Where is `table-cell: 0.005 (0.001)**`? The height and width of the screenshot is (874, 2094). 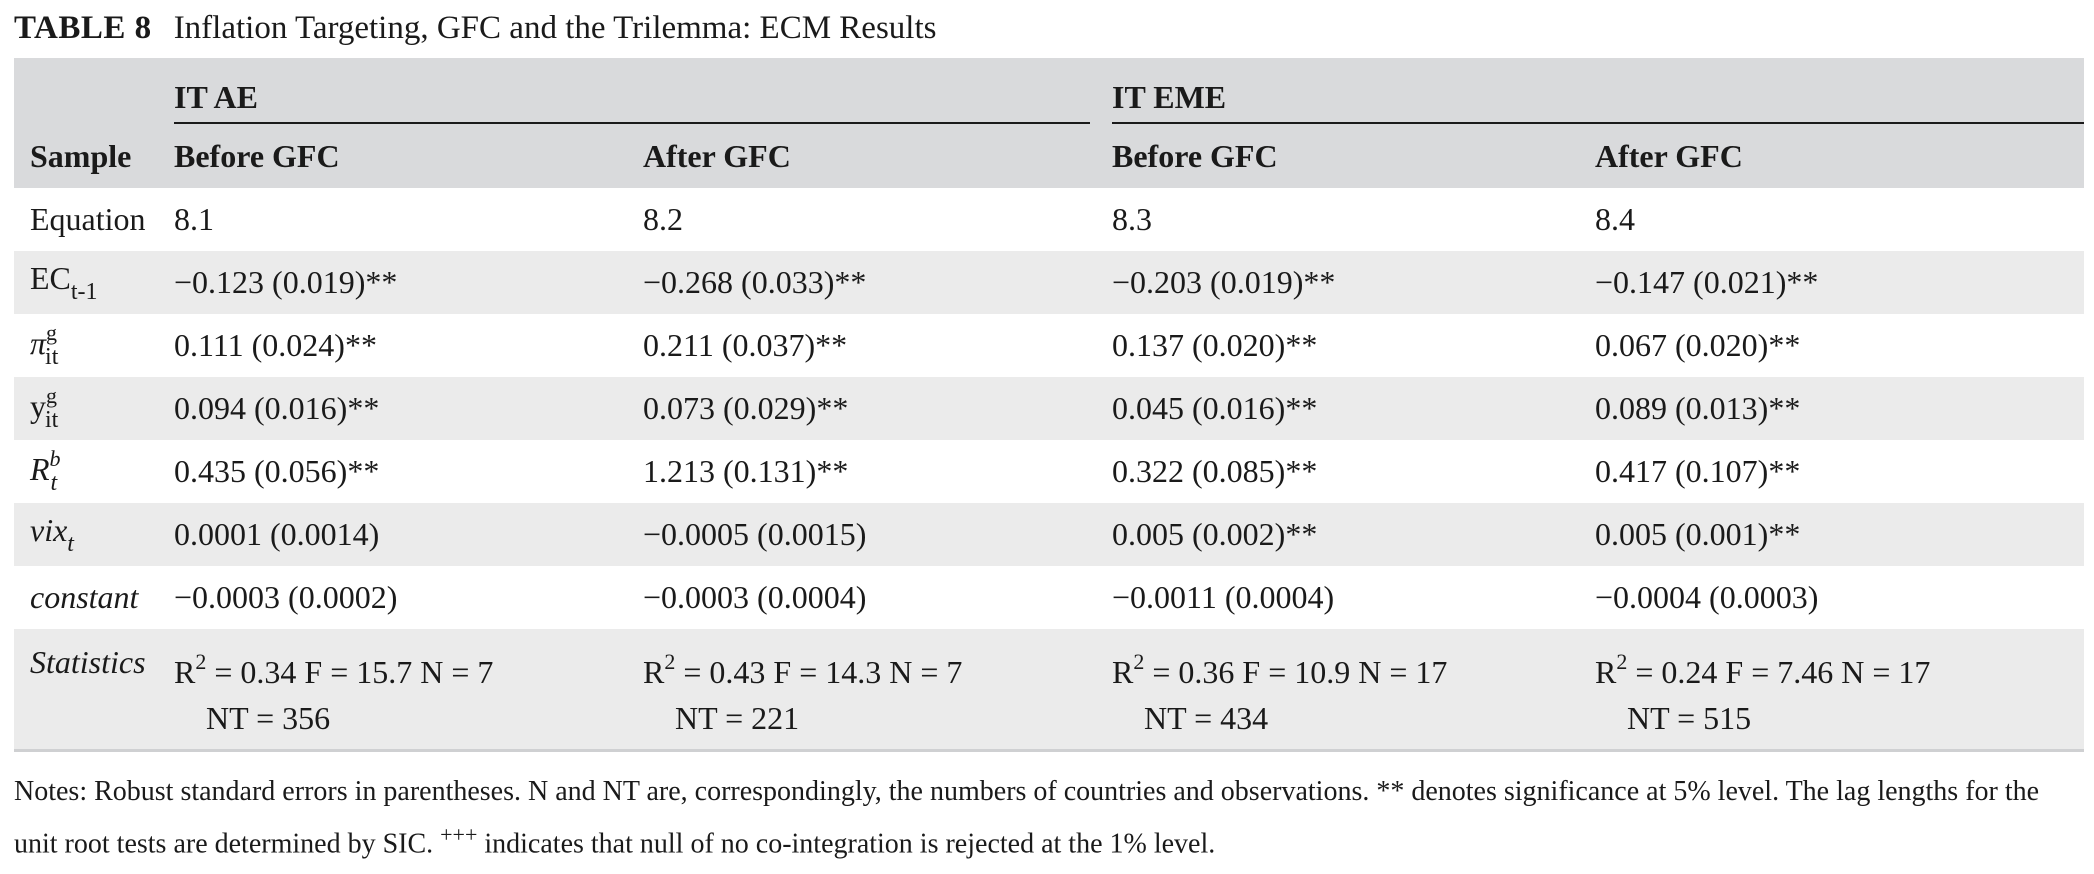
table-cell: 0.005 (0.001)** is located at coordinates (1840, 534).